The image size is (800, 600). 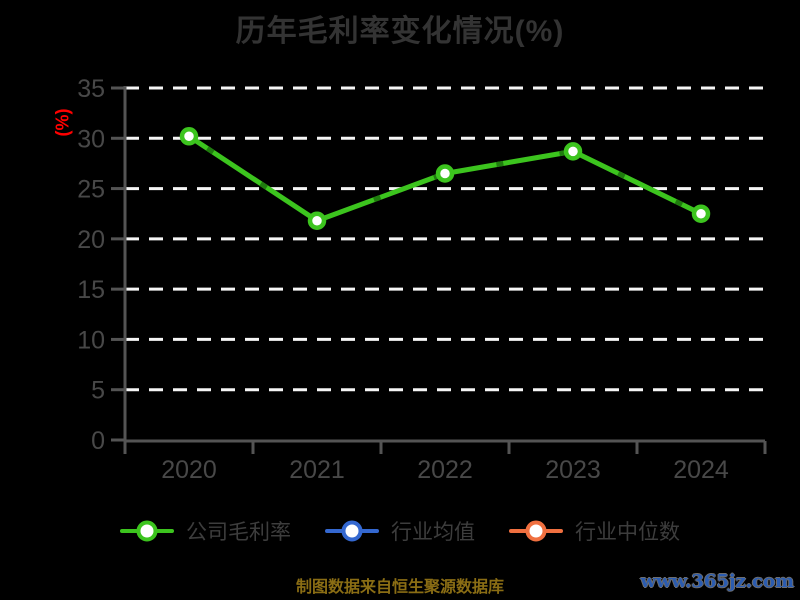 I want to click on data-source-note: 制图数据来自恒生聚源数据库, so click(x=399, y=587).